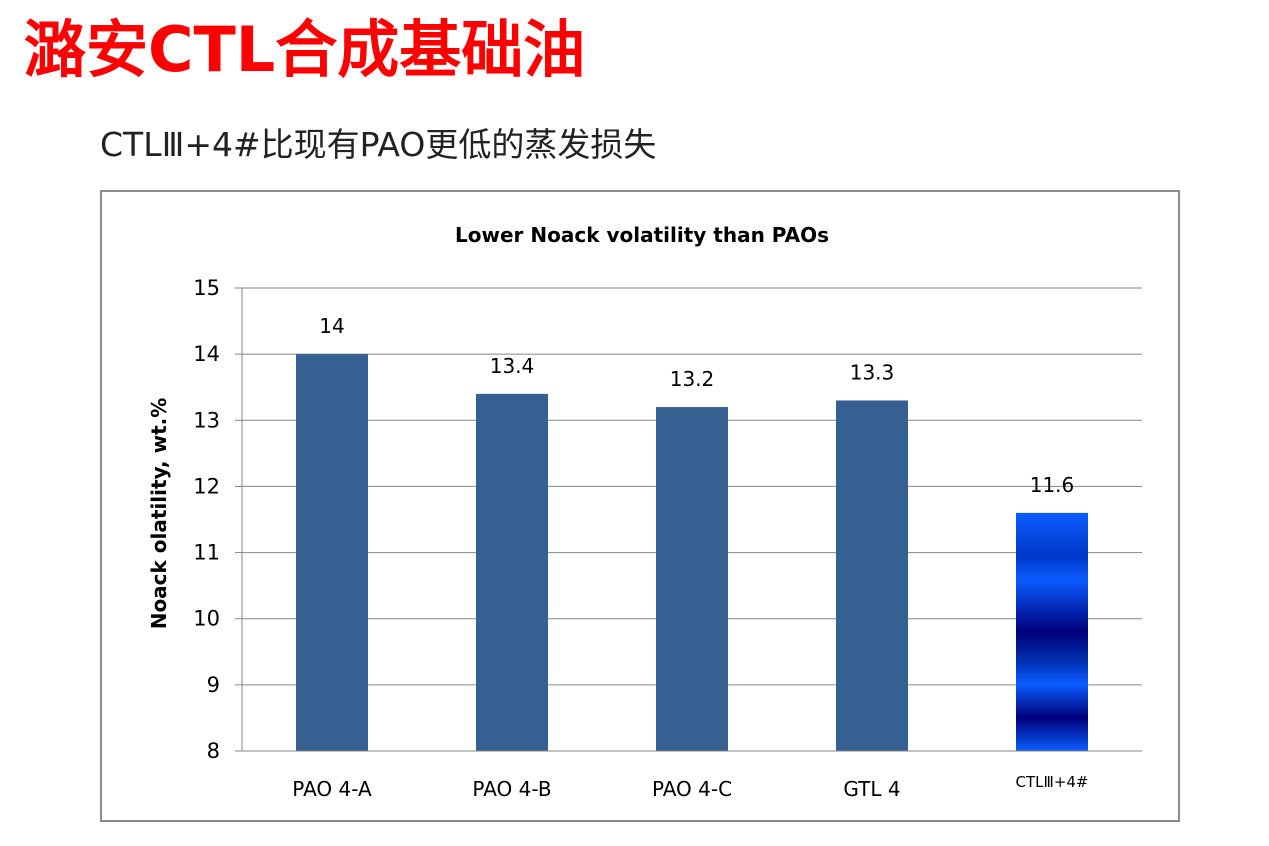 The image size is (1269, 846). Describe the element at coordinates (332, 789) in the screenshot. I see `x-tick-label: PAO 4-A` at that location.